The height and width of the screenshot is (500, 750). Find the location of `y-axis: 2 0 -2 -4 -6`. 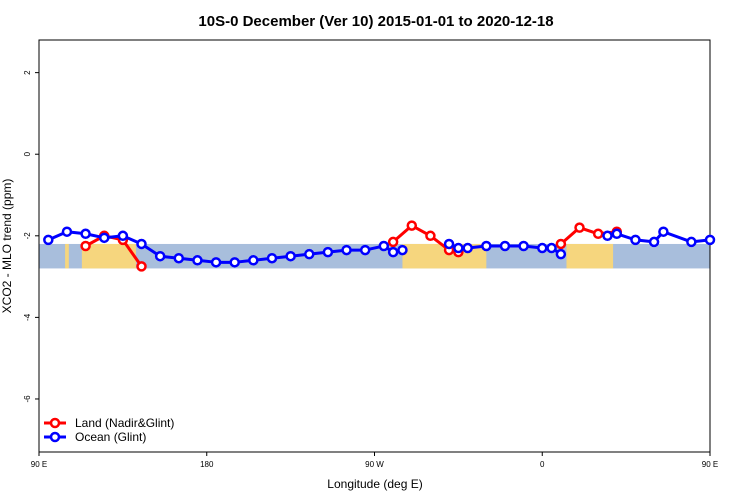

y-axis: 2 0 -2 -4 -6 is located at coordinates (31, 236).